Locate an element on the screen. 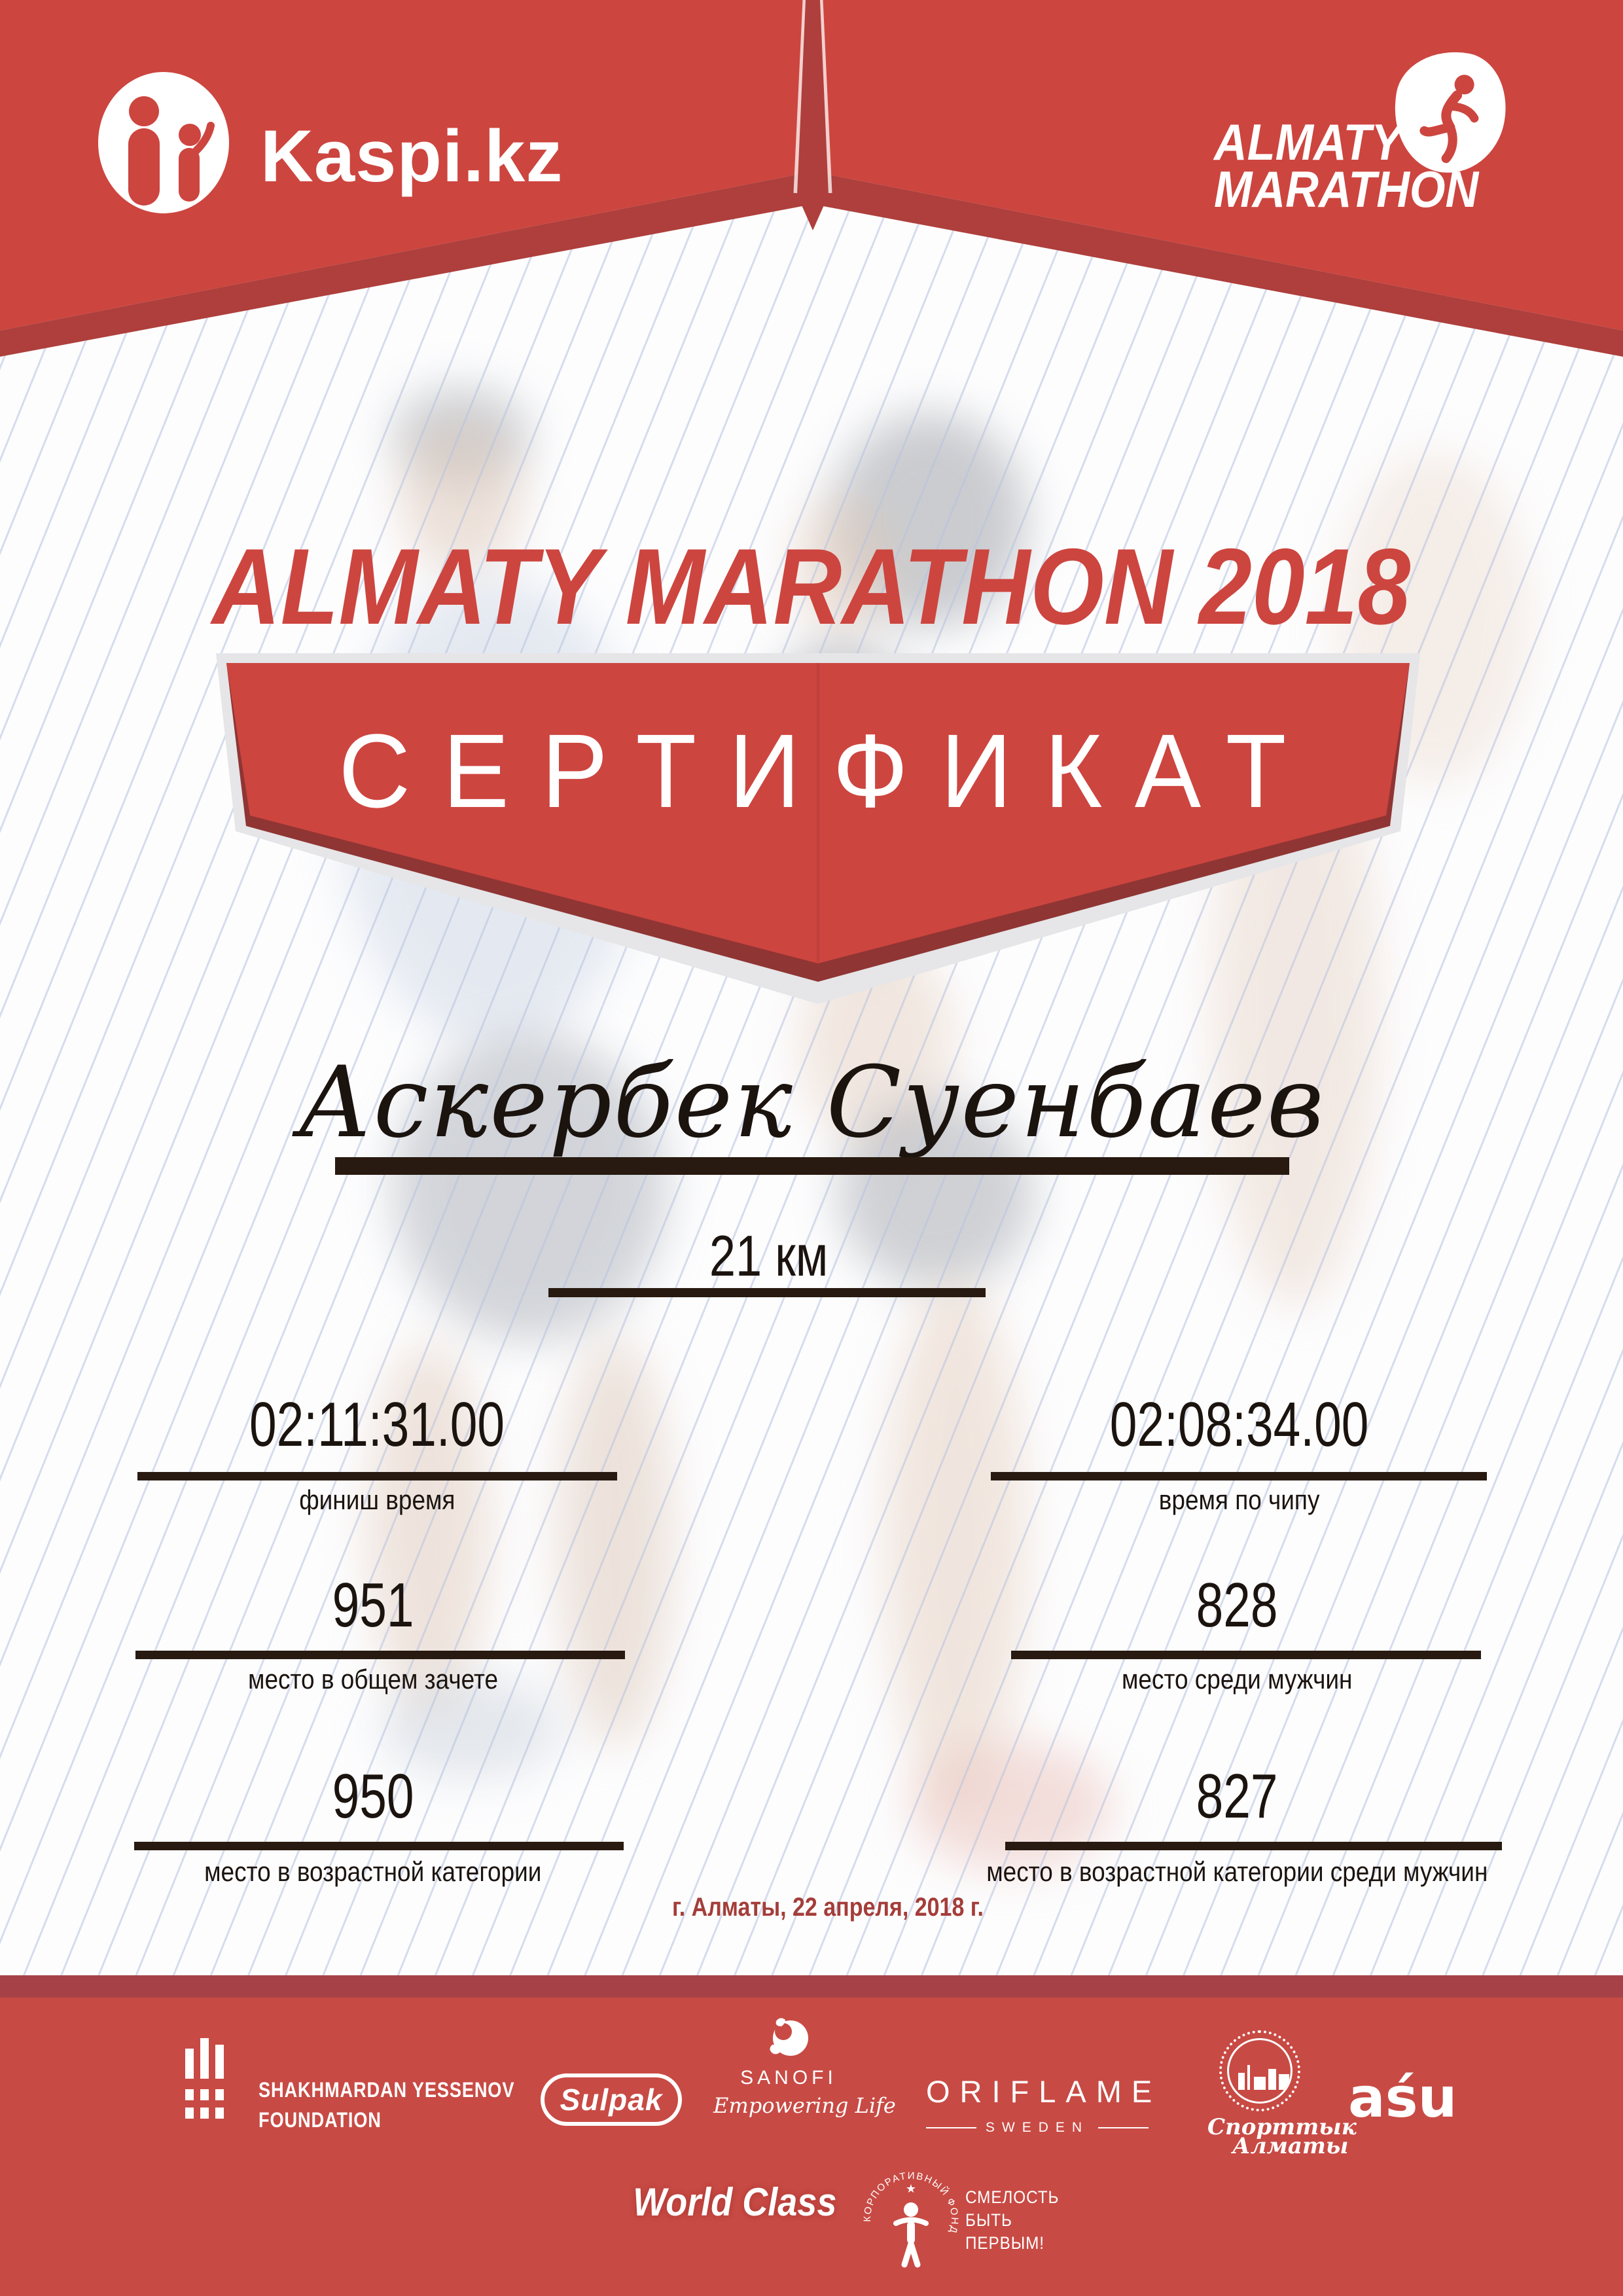  stat-label: финиш время is located at coordinates (376, 1499).